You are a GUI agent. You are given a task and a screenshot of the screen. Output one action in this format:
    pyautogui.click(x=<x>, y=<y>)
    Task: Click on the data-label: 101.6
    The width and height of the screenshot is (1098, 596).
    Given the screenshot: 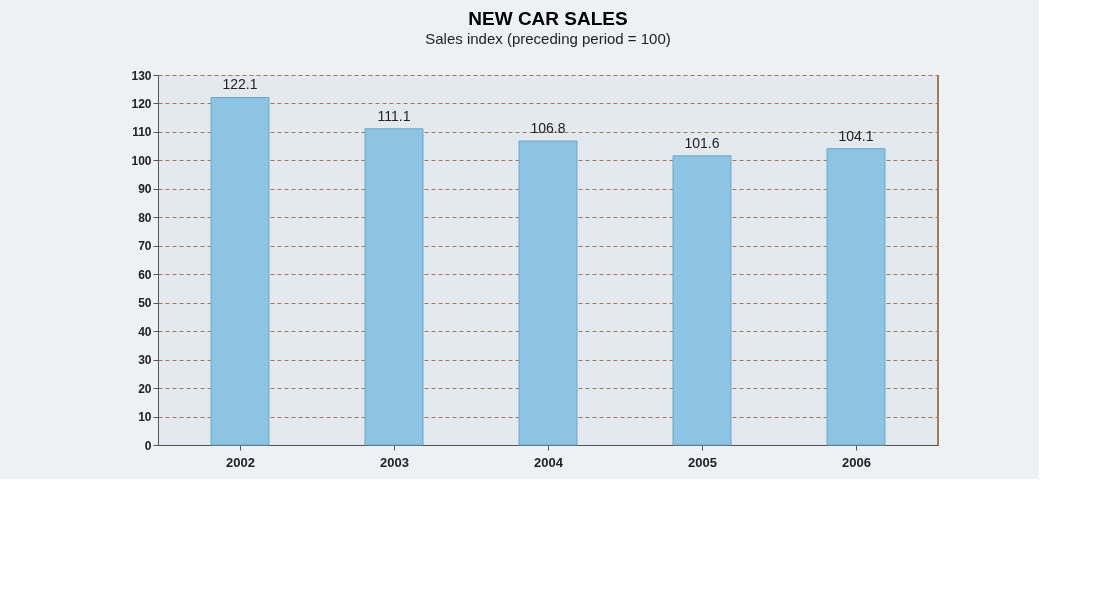 What is the action you would take?
    pyautogui.click(x=702, y=142)
    